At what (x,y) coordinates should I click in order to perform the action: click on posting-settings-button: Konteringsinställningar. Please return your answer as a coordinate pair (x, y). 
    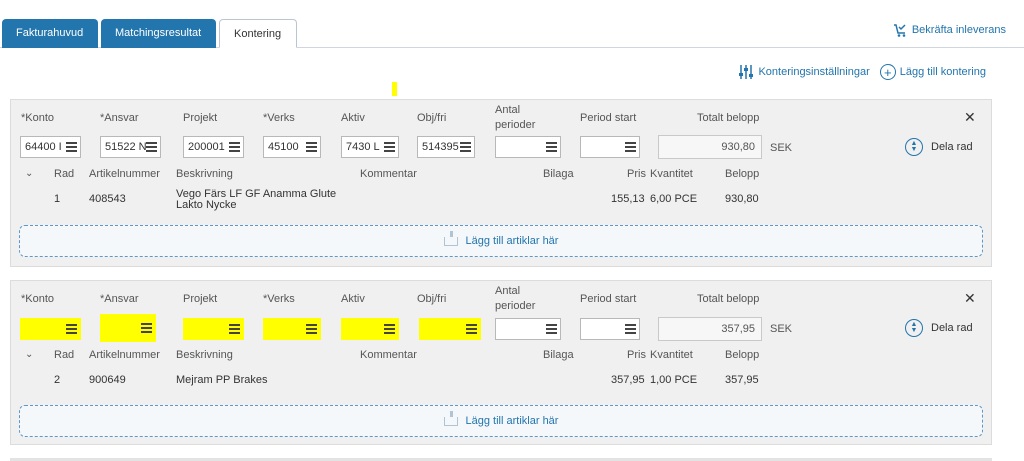
    Looking at the image, I should click on (804, 72).